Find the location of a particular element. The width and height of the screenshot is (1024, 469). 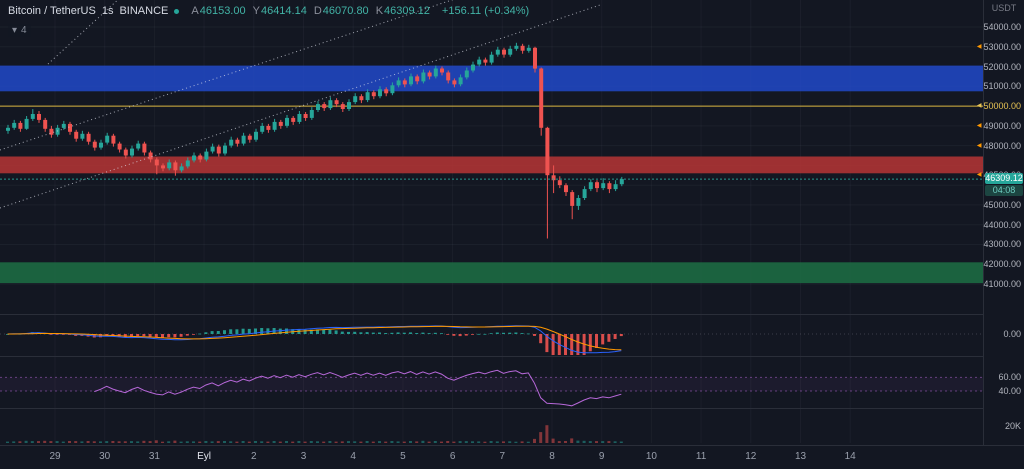

time-axis-label: 2 is located at coordinates (254, 456).